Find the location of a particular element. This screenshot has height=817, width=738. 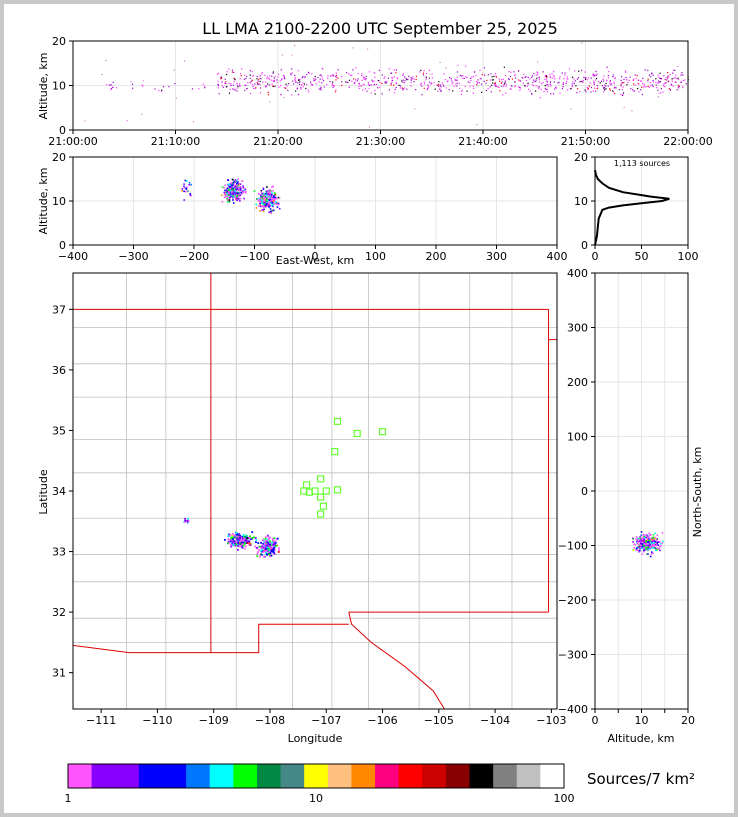

ns-height-ytick-label: 200 is located at coordinates (577, 382).